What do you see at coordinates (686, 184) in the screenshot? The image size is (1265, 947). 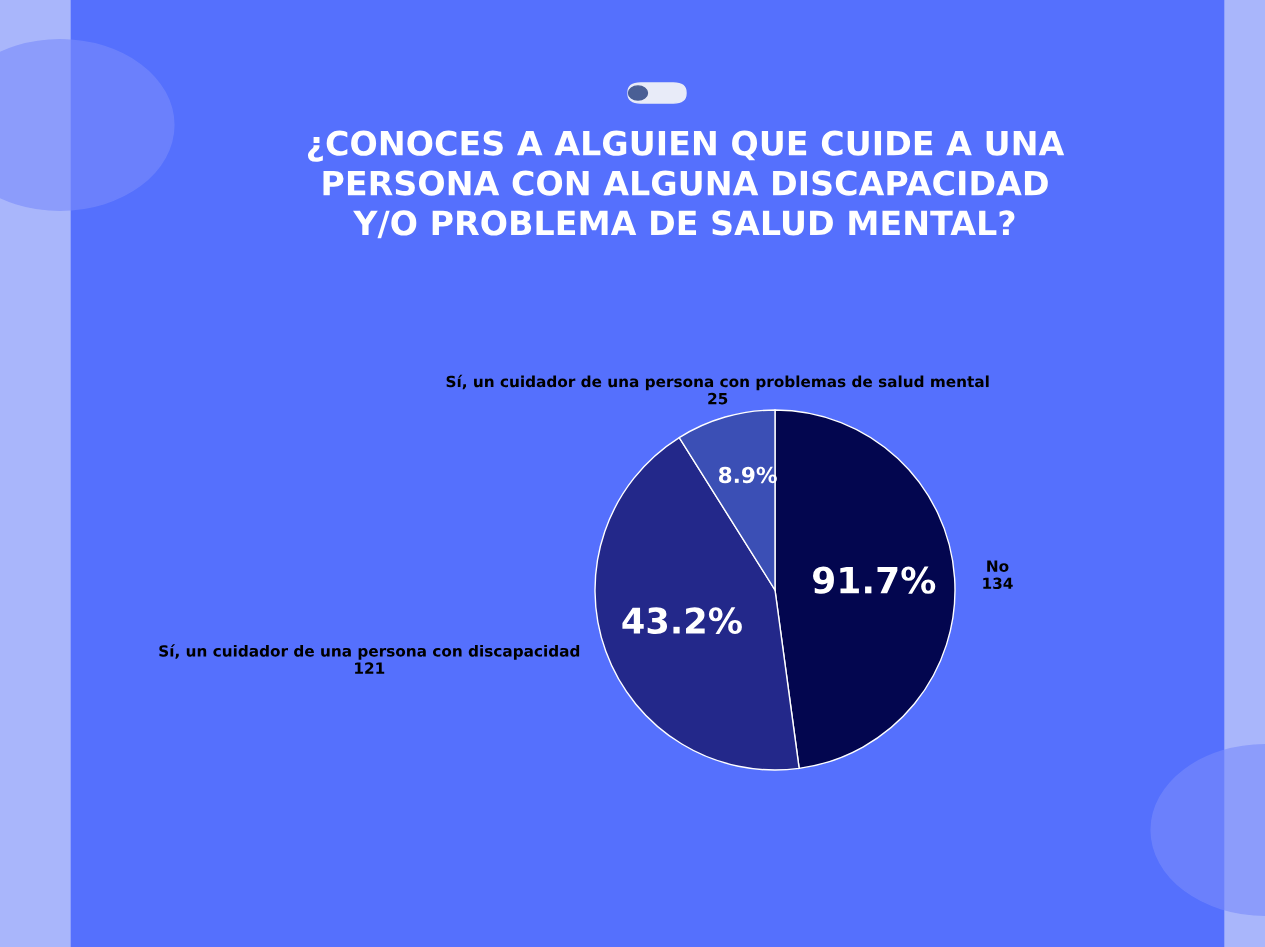 I see `chart-title: ¿CONOCES A ALGUIEN QUE CUIDE A UNA PERSONA CON ALGUNA DISCAPACIDAD Y/O PROBLEMA DE SALUD MENTAL?` at bounding box center [686, 184].